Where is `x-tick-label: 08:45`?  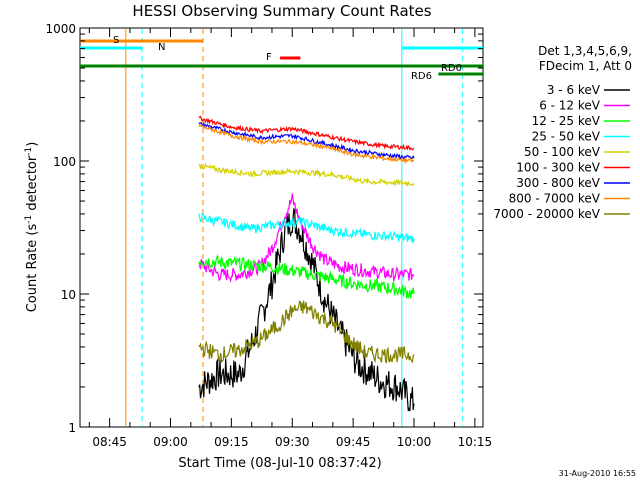 x-tick-label: 08:45 is located at coordinates (109, 442).